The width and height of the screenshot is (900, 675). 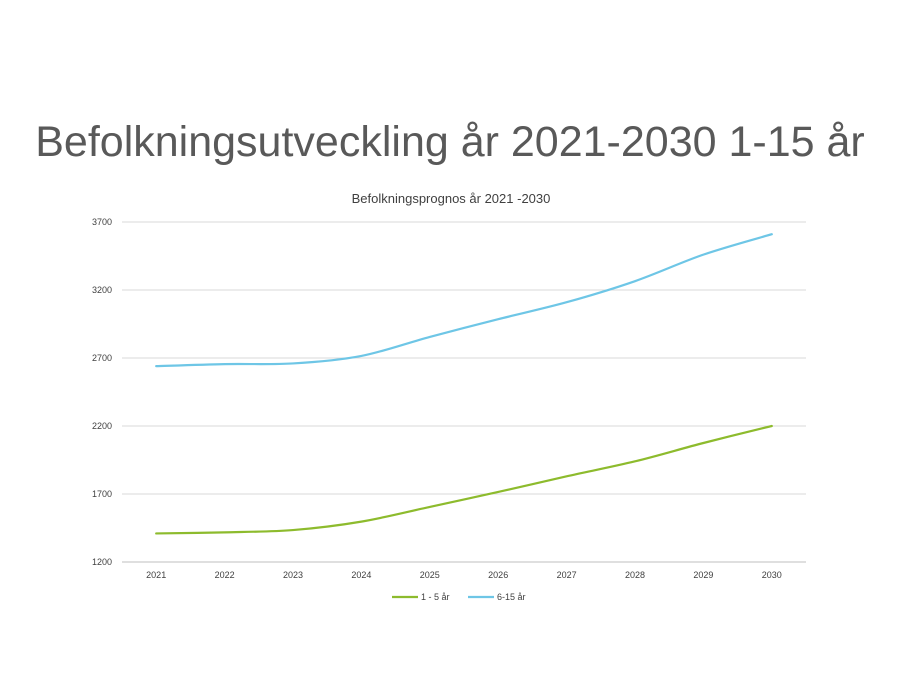 What do you see at coordinates (635, 575) in the screenshot?
I see `x-tick-label: 2028` at bounding box center [635, 575].